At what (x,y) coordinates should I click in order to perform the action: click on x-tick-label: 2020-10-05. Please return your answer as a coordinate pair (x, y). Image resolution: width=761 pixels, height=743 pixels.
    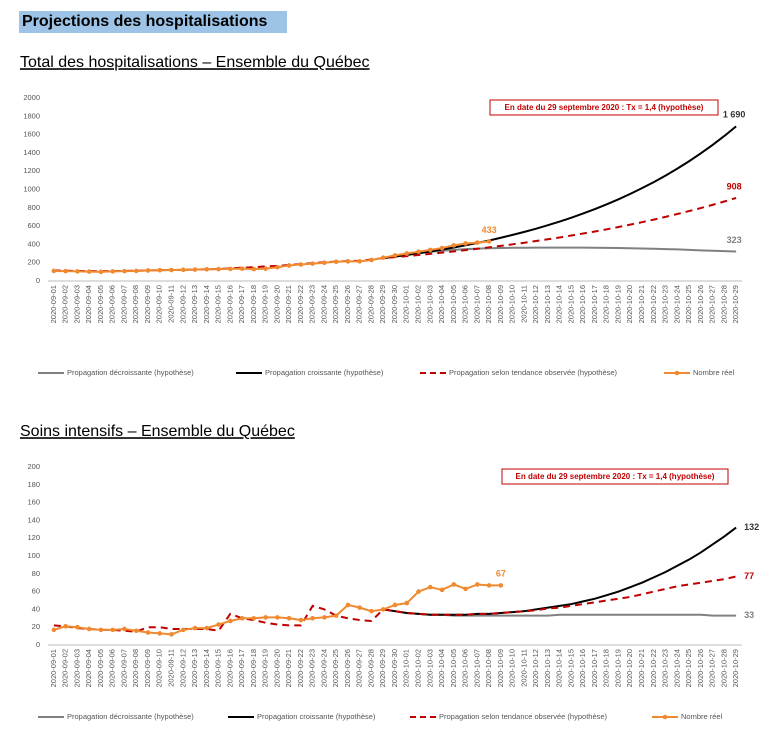
    Looking at the image, I should click on (453, 304).